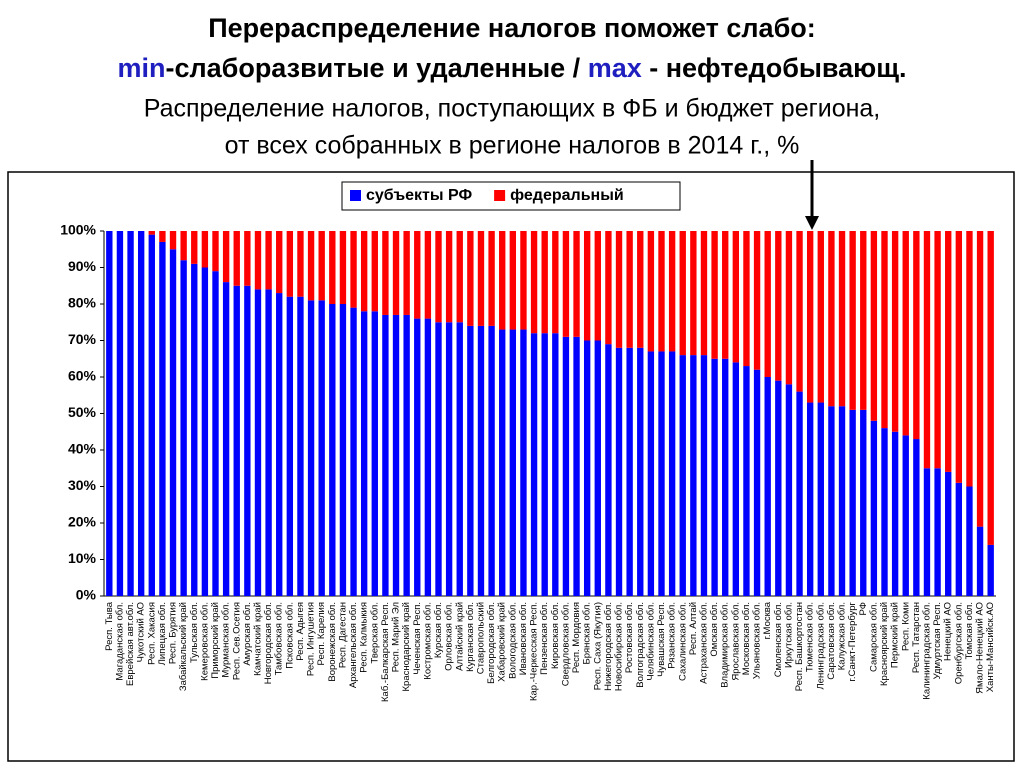 The width and height of the screenshot is (1024, 767). Describe the element at coordinates (289, 635) in the screenshot. I see `x-tick-label: Псковская обл.` at that location.